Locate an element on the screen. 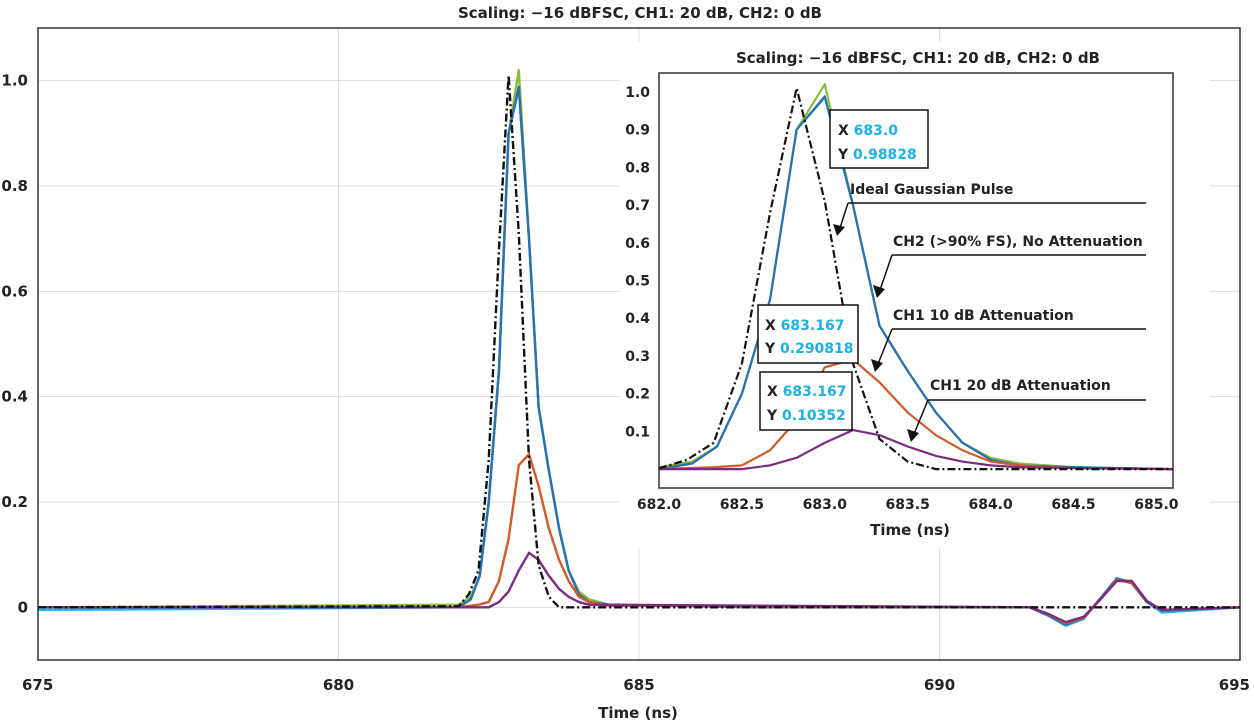 This screenshot has width=1254, height=724. readout-1-y-label: Y is located at coordinates (843, 155).